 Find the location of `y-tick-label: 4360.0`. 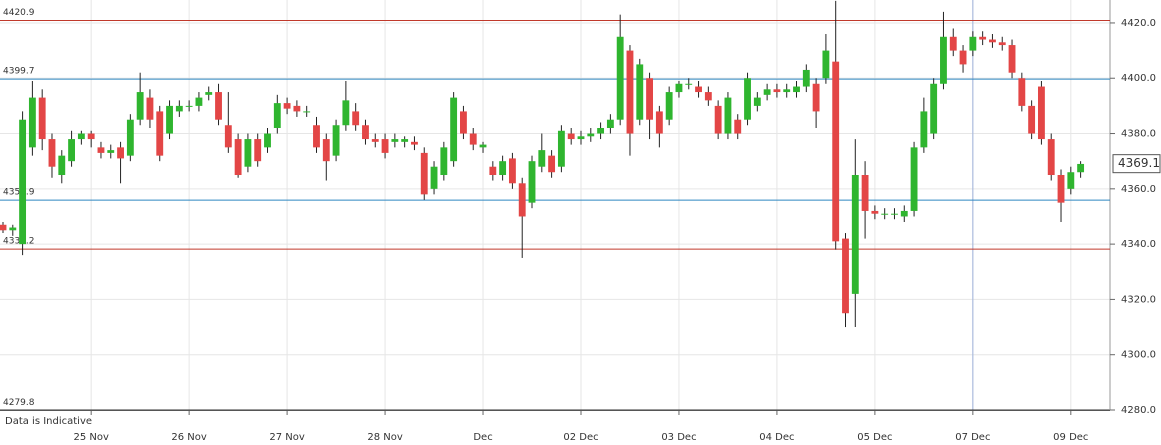

y-tick-label: 4360.0 is located at coordinates (1138, 189).